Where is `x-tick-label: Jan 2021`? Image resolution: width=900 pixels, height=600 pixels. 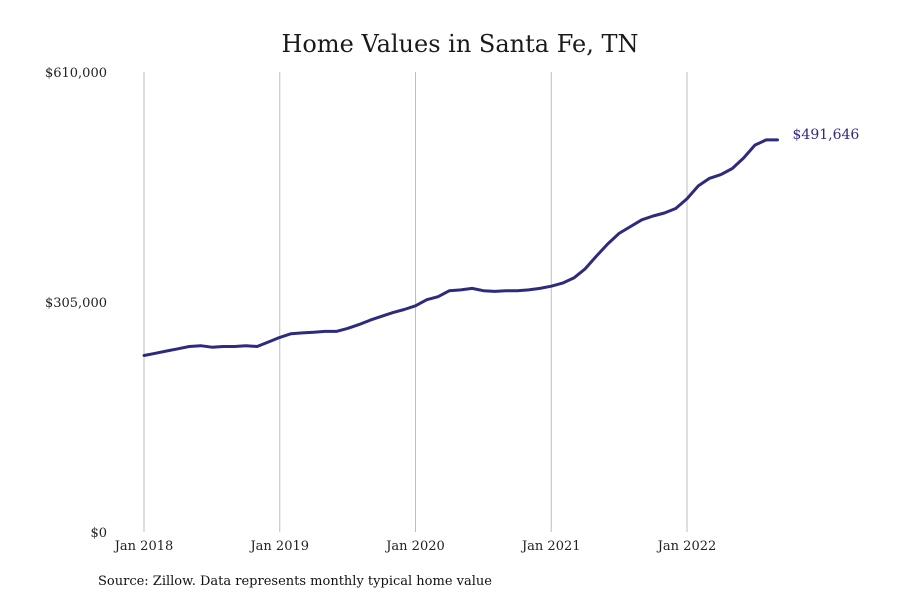
x-tick-label: Jan 2021 is located at coordinates (550, 546).